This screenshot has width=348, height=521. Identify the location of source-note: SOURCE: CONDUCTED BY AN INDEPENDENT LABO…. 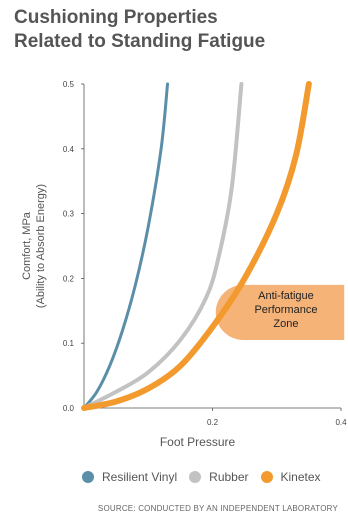
(218, 508).